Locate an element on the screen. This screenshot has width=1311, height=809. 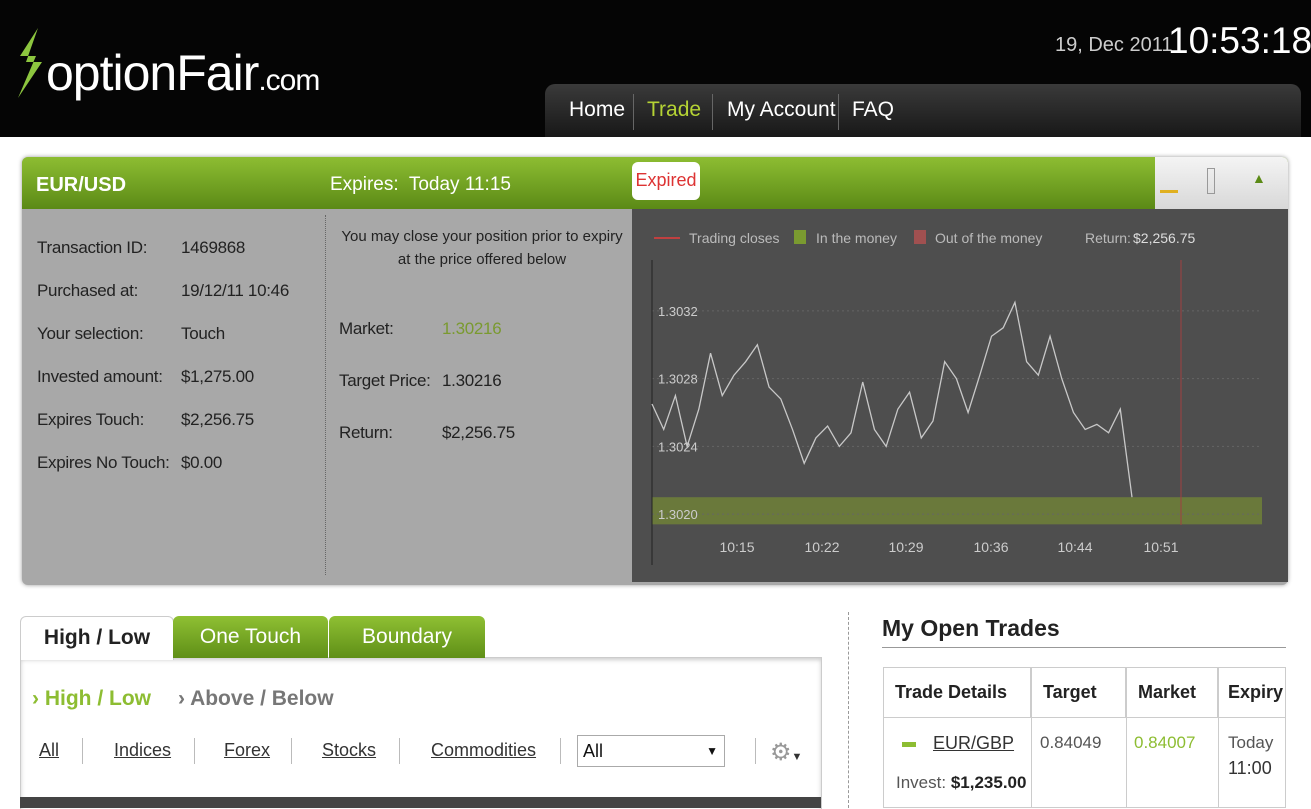
select: All ▼ is located at coordinates (651, 751).